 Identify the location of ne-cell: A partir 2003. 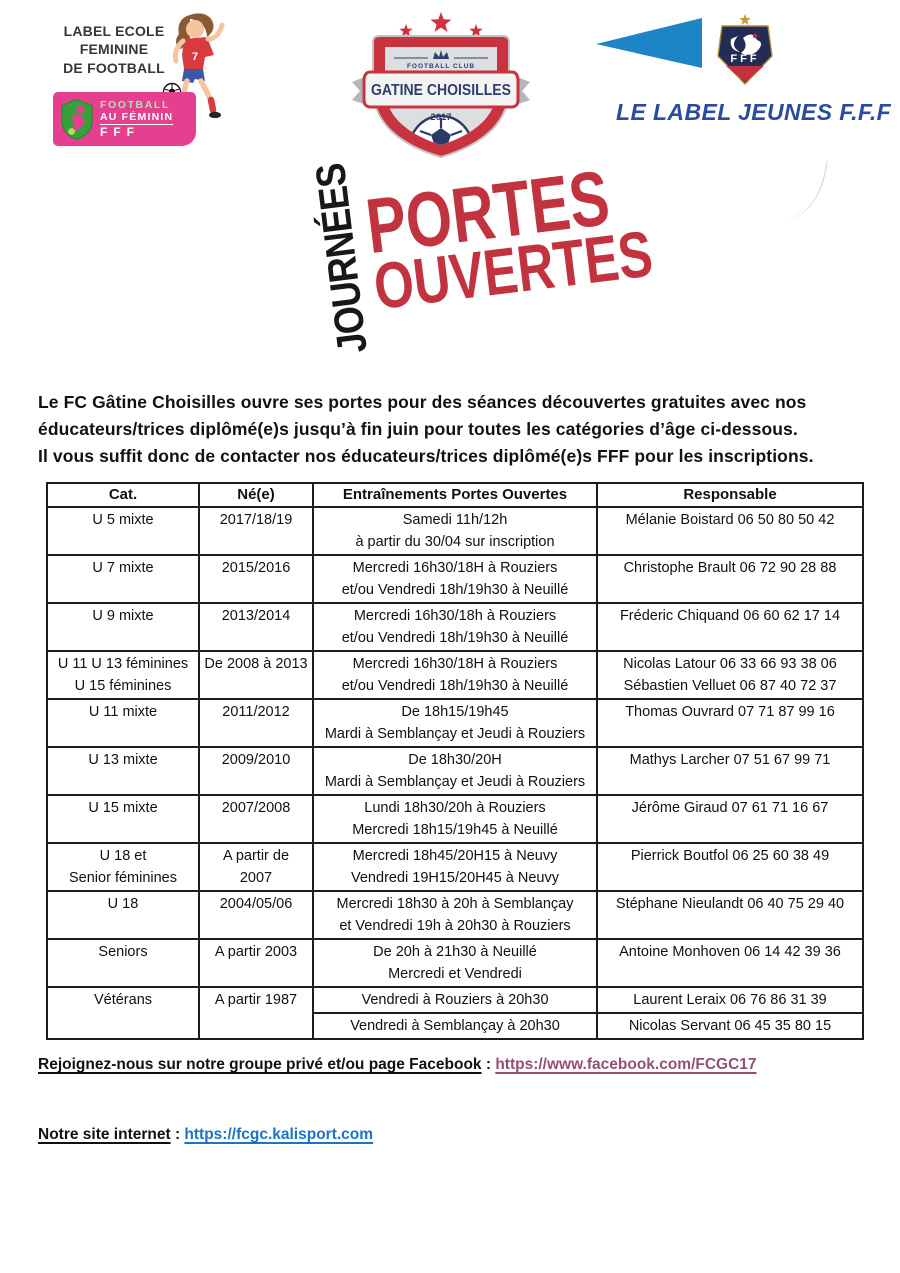
(256, 963).